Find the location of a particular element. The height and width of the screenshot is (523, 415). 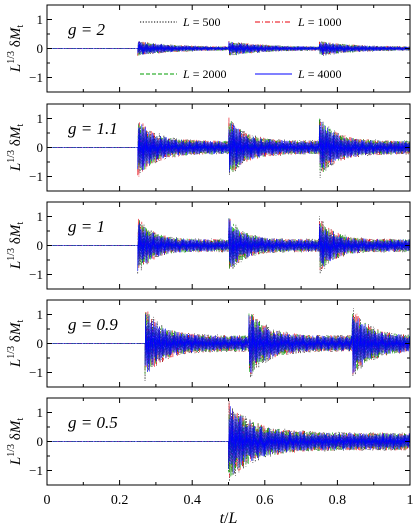

legend: L = 500 L = 1000 L = 2000 L = 4000 is located at coordinates (240, 48).